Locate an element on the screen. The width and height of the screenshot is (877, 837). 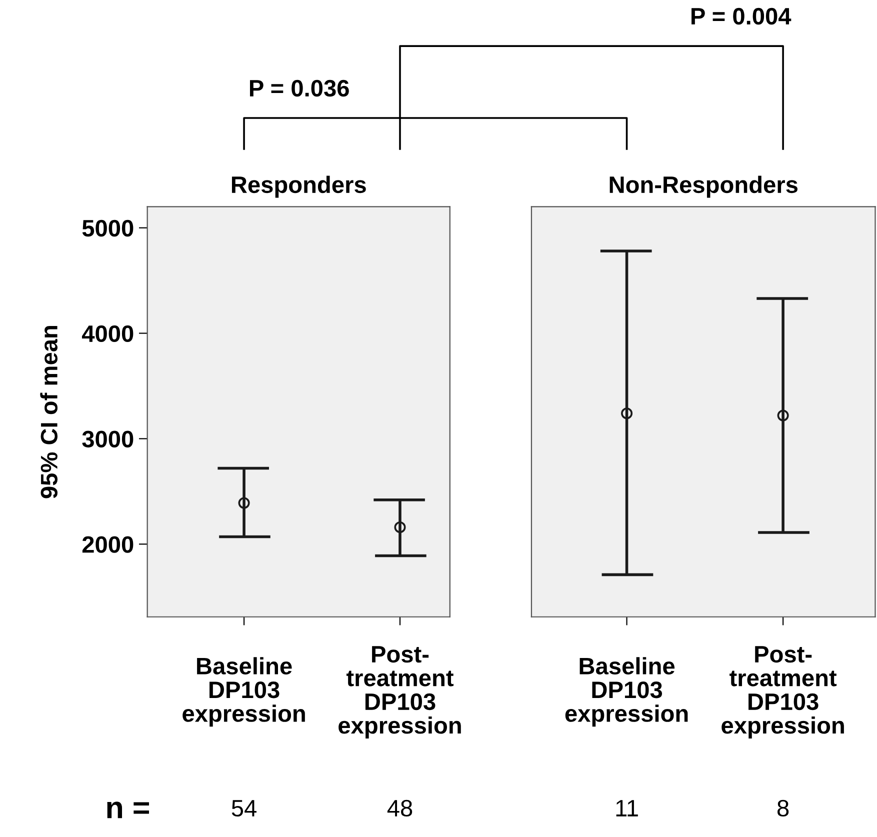
y-tick-label: 5000 is located at coordinates (108, 228).